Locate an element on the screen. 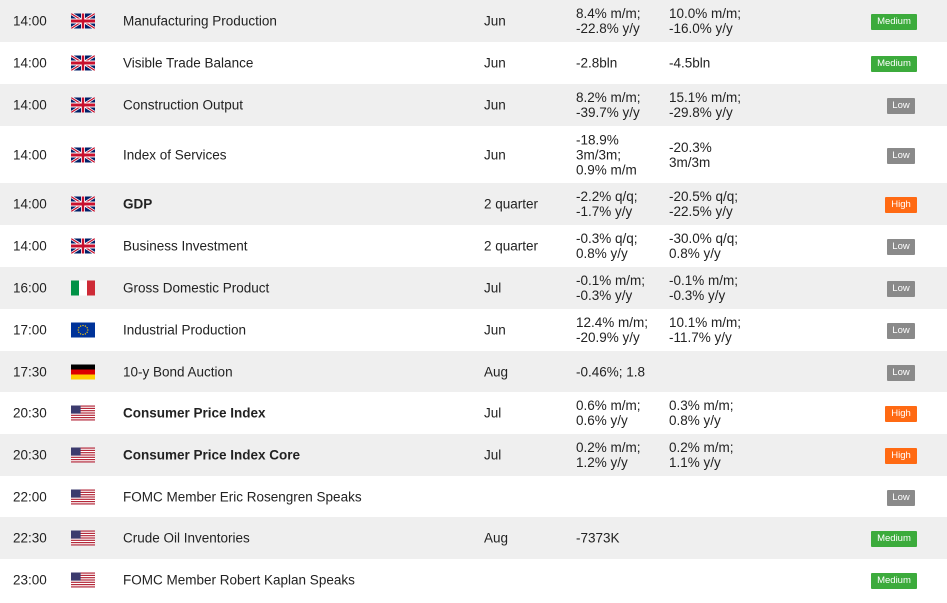 This screenshot has height=603, width=947. event-previous-value: -4.5bln is located at coordinates (690, 63).